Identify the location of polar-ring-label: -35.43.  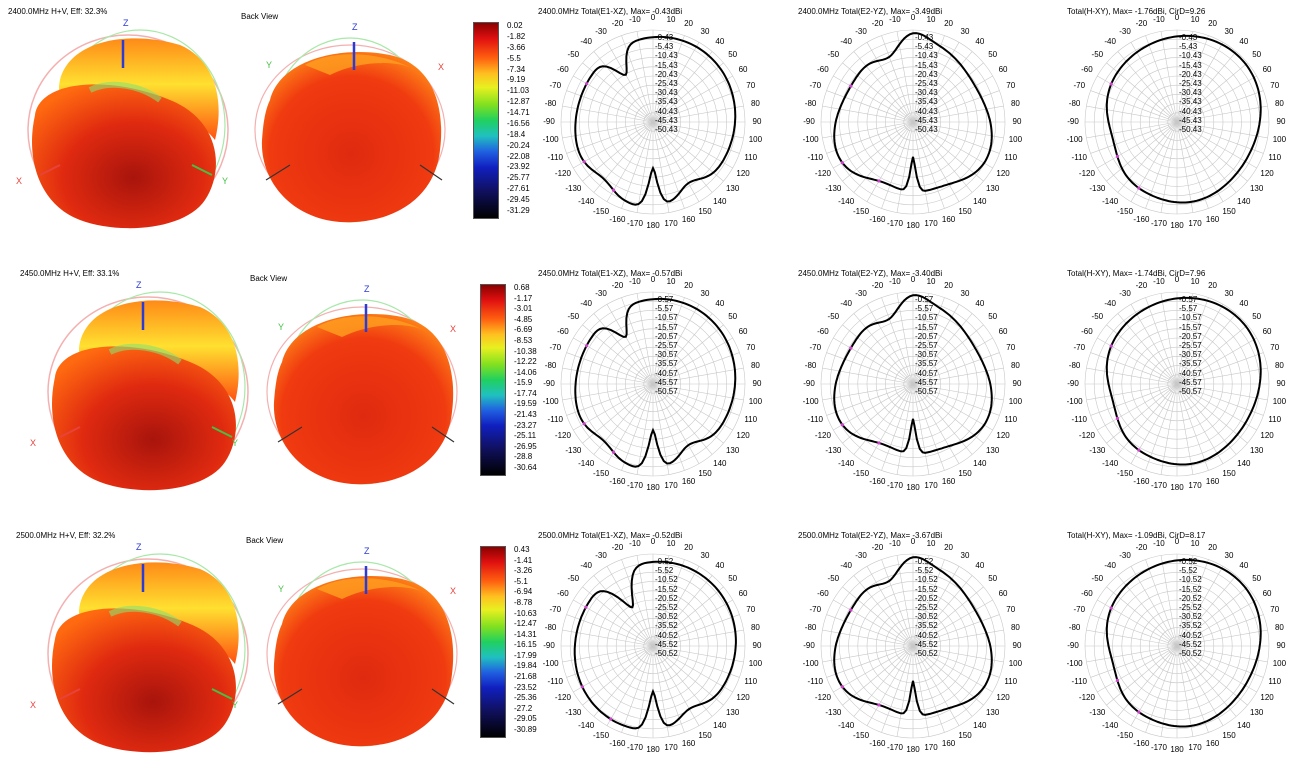
(926, 102).